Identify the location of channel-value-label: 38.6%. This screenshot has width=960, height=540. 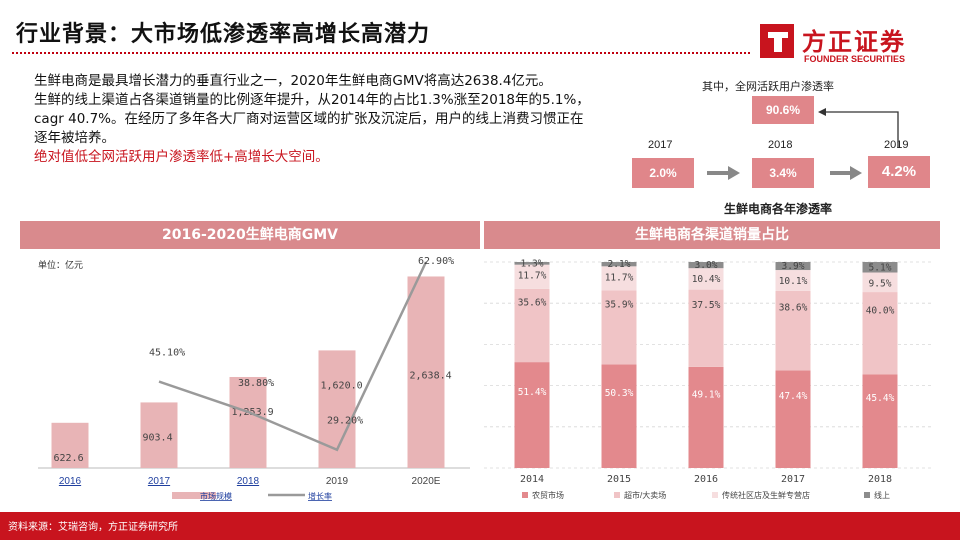
(793, 308).